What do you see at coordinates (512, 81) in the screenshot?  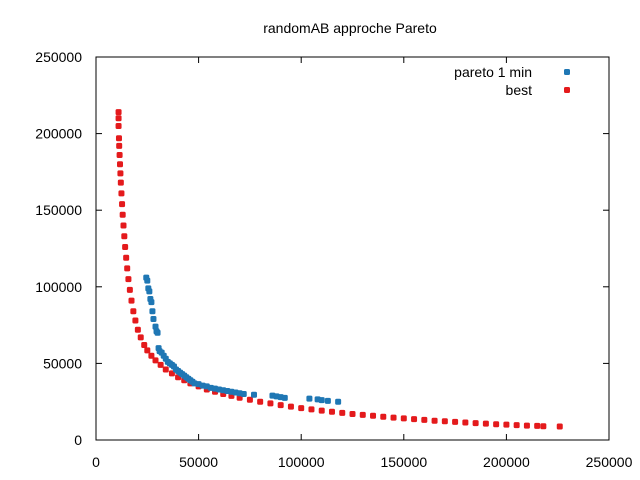 I see `legend: pareto 1 min best` at bounding box center [512, 81].